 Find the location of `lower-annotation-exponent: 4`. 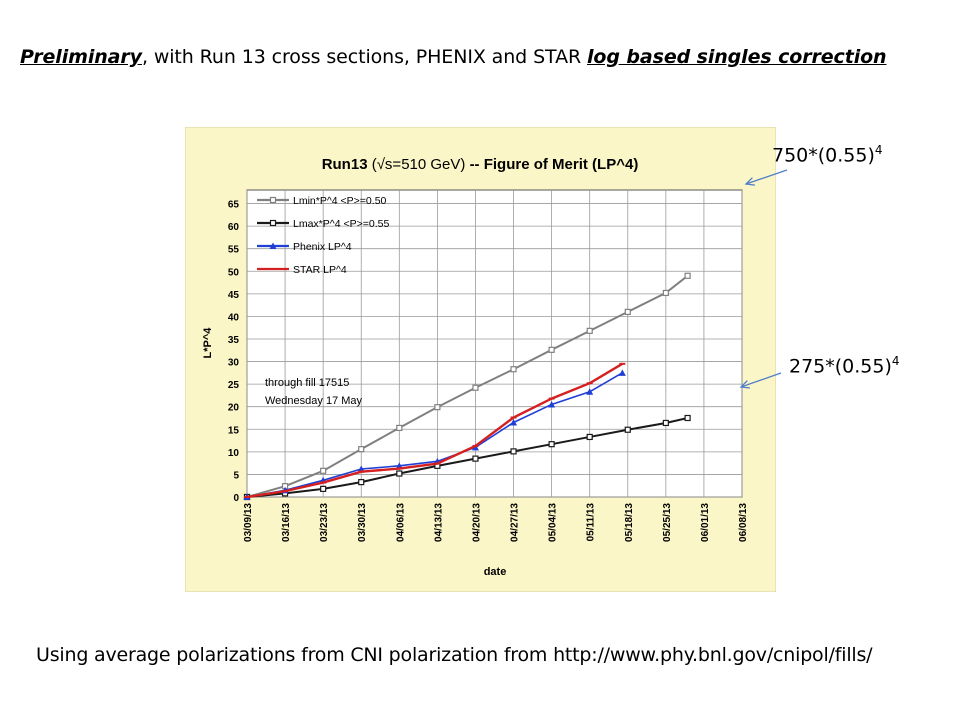

lower-annotation-exponent: 4 is located at coordinates (895, 361).